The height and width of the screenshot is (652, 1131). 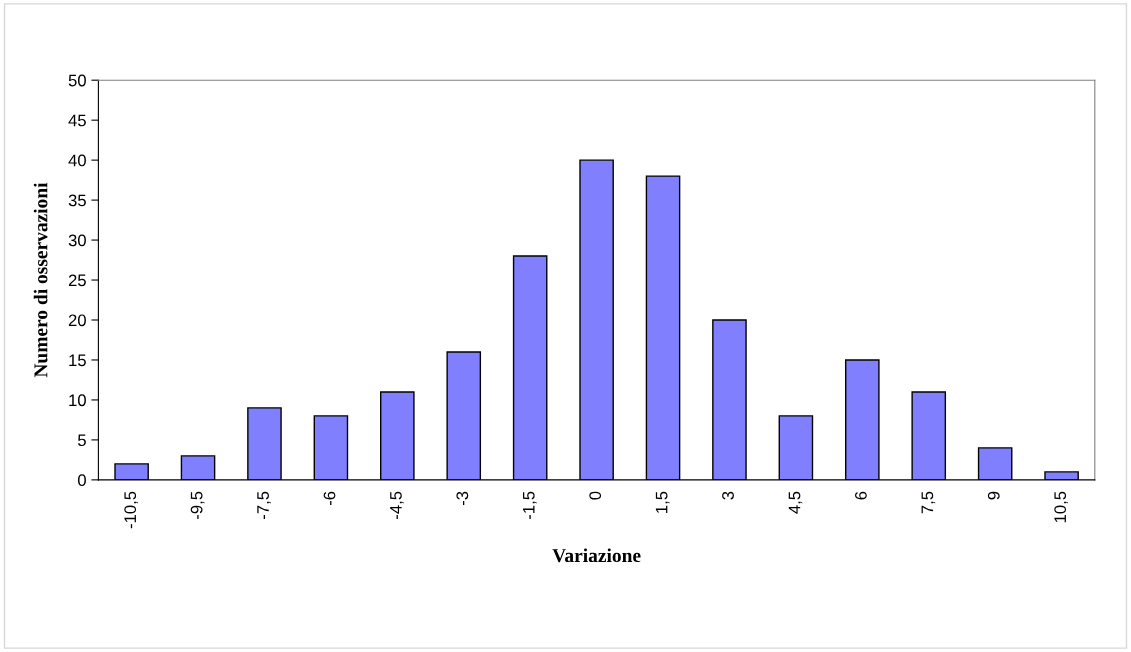 What do you see at coordinates (860, 495) in the screenshot?
I see `x-tick-label: 6` at bounding box center [860, 495].